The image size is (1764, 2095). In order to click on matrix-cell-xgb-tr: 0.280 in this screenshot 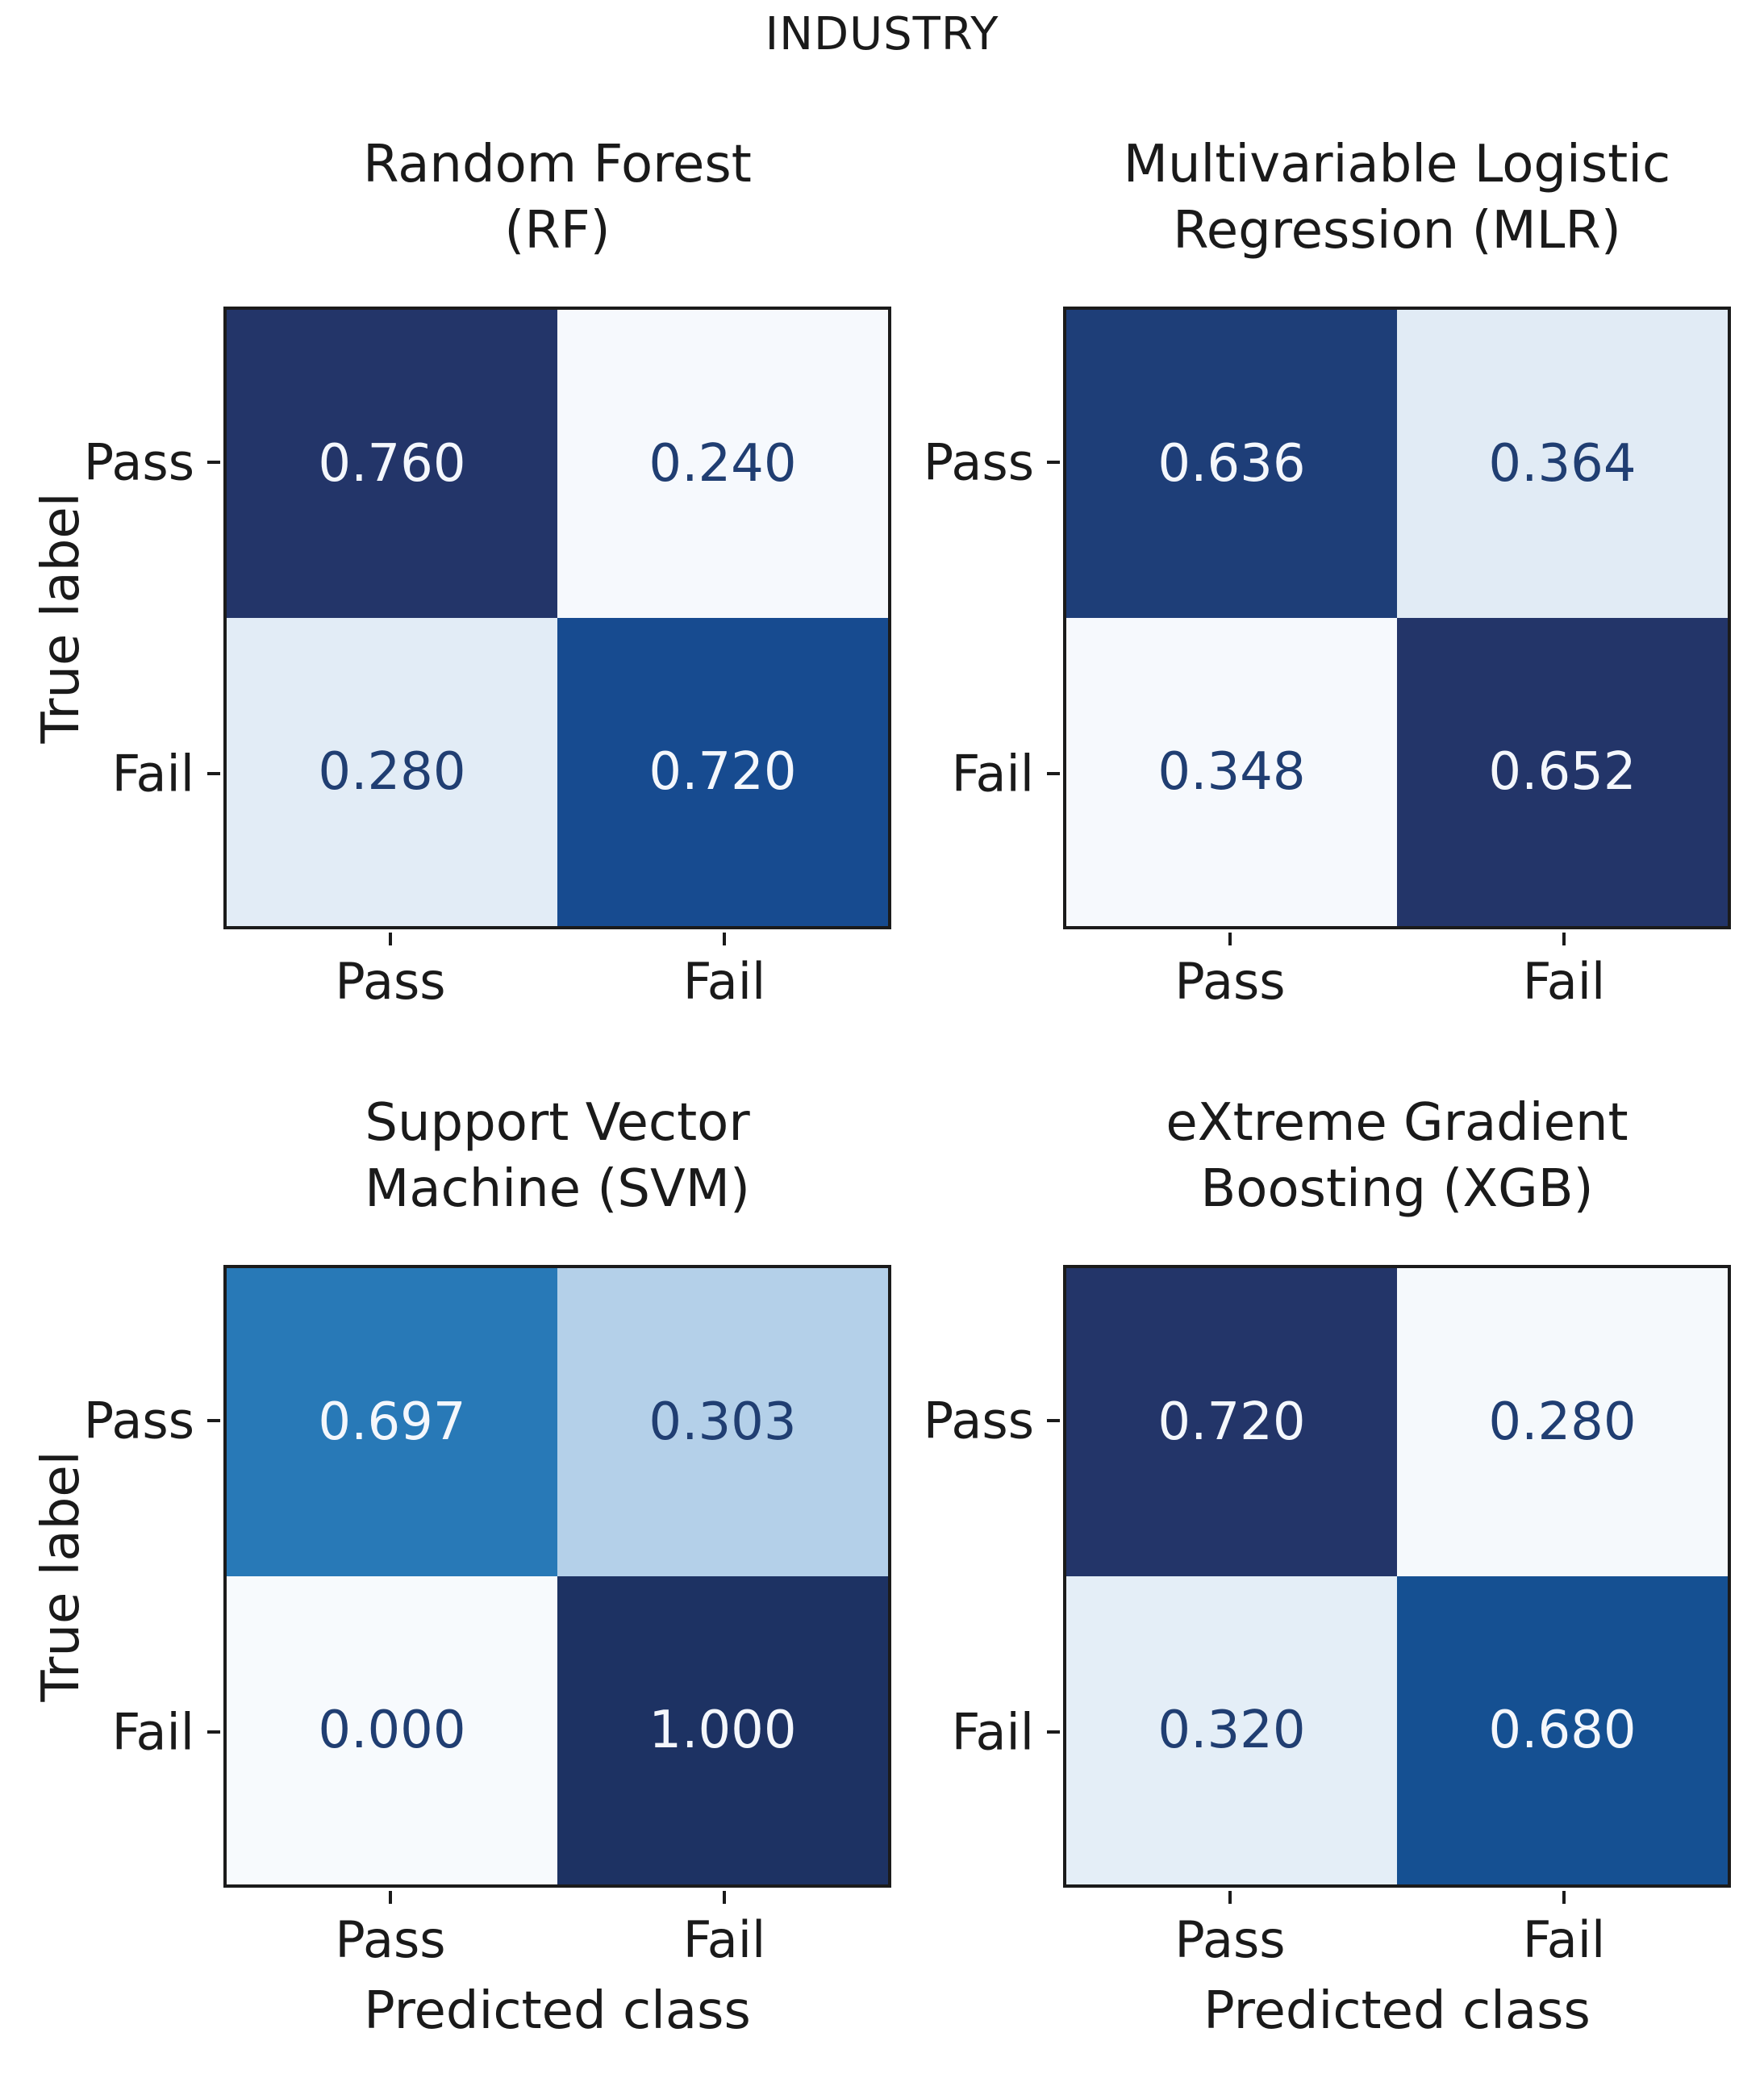, I will do `click(1562, 1422)`.